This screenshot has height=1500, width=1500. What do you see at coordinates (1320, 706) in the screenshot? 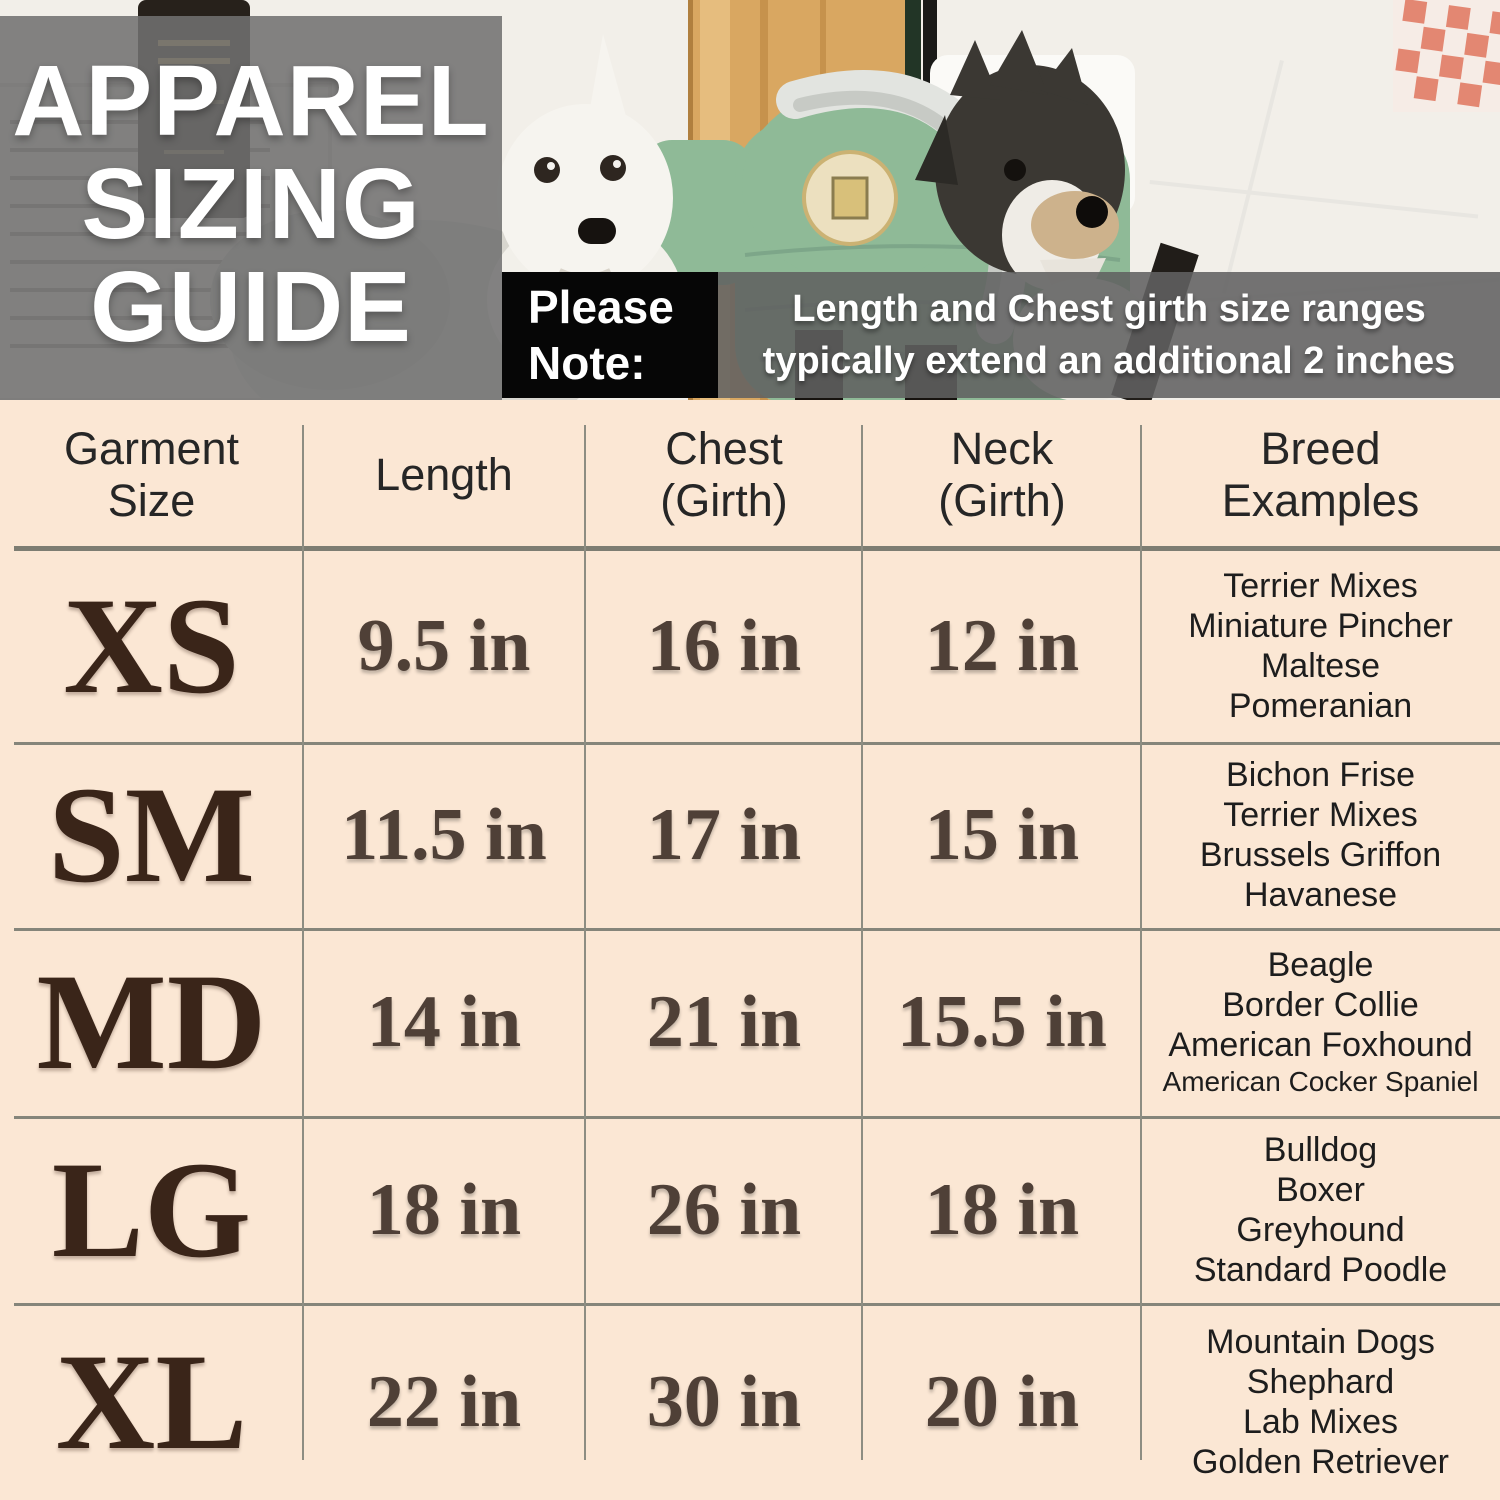
I see `breed-example: Pomeranian` at bounding box center [1320, 706].